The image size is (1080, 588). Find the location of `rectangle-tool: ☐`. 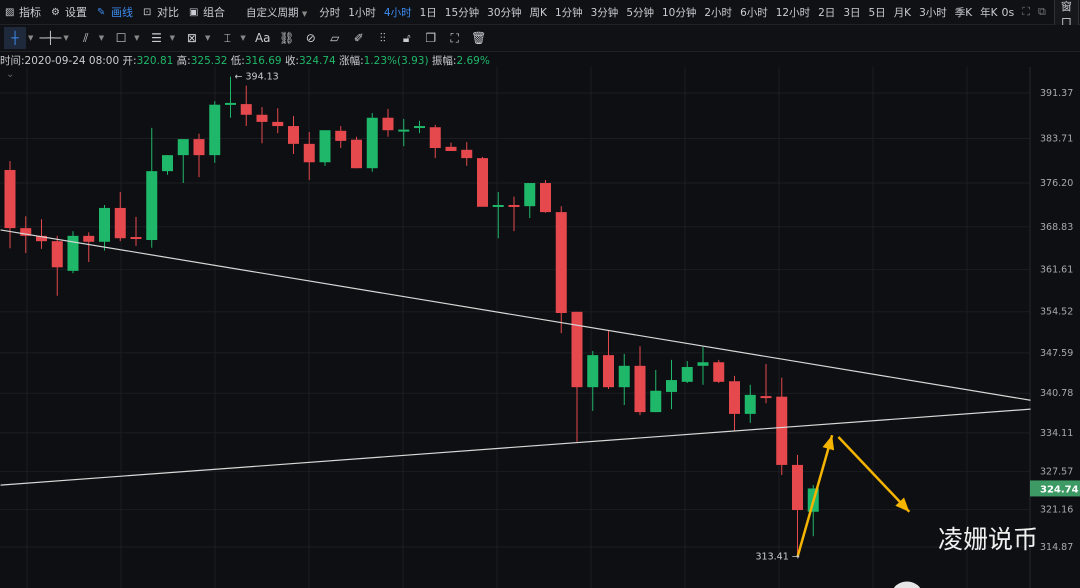

rectangle-tool: ☐ is located at coordinates (121, 38).